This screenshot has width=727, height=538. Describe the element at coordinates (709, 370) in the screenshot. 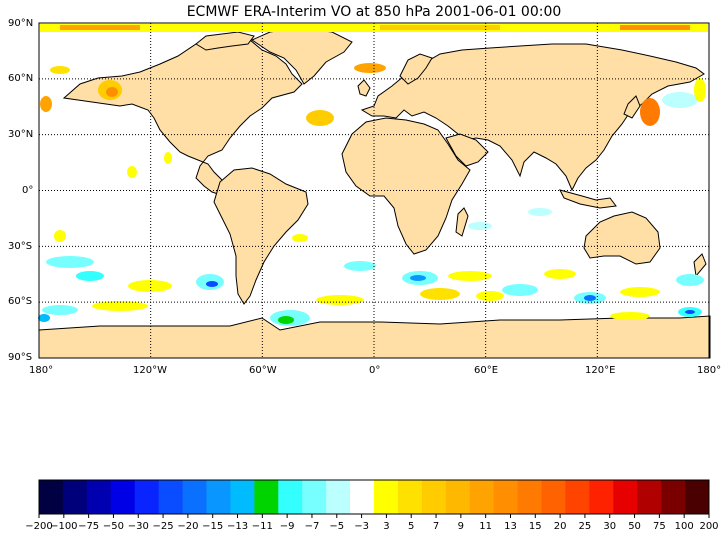

I see `lon-label-180e: 180°` at that location.